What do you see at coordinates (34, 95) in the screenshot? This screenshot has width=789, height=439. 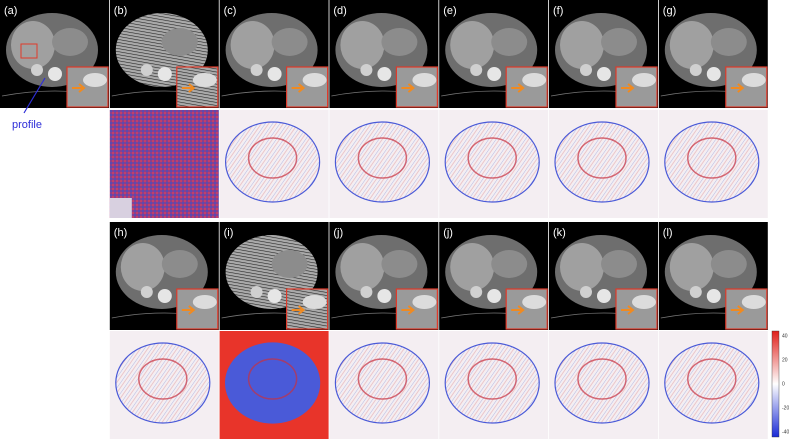 I see `profile-arrow` at bounding box center [34, 95].